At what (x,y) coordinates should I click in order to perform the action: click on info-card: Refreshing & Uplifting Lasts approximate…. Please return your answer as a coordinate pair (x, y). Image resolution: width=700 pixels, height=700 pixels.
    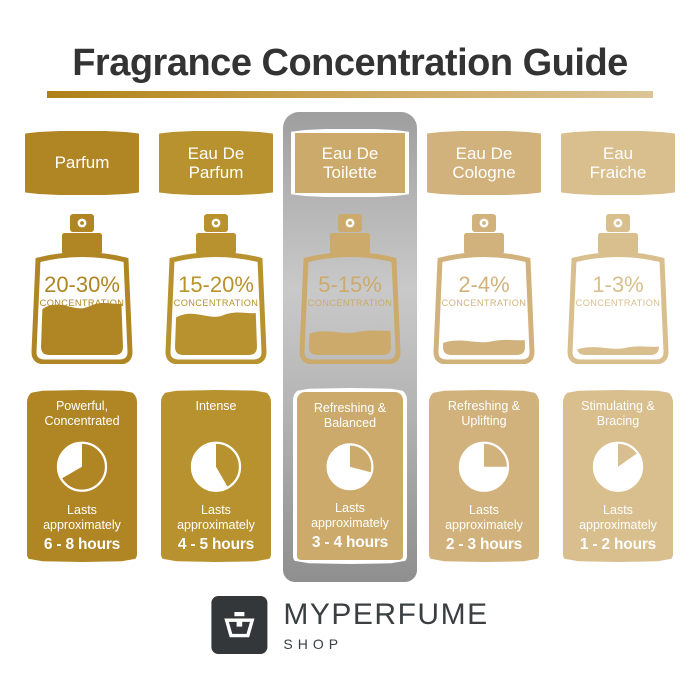
    Looking at the image, I should click on (484, 476).